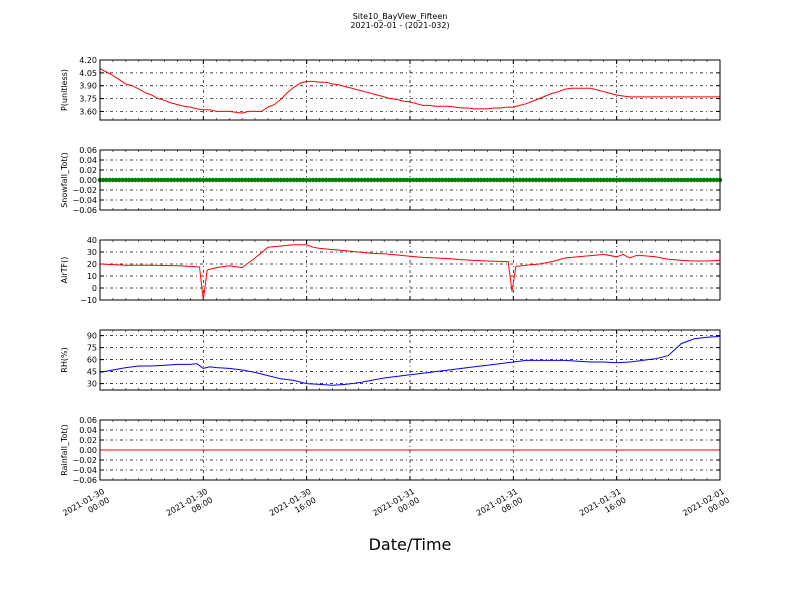 The image size is (800, 600). What do you see at coordinates (390, 360) in the screenshot?
I see `panel-4: 30 45 60 75 90 RH(%)` at bounding box center [390, 360].